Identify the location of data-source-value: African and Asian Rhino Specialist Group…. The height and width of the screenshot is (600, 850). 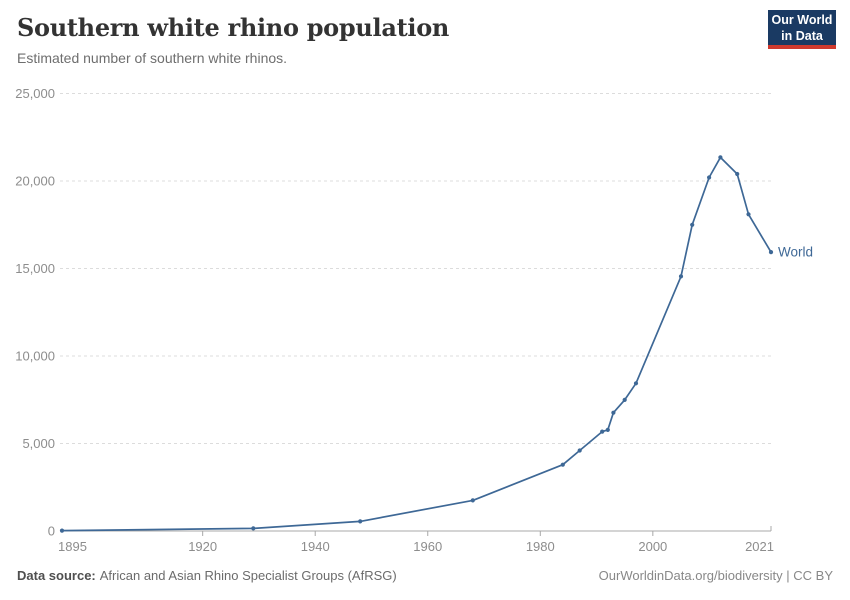
(248, 575).